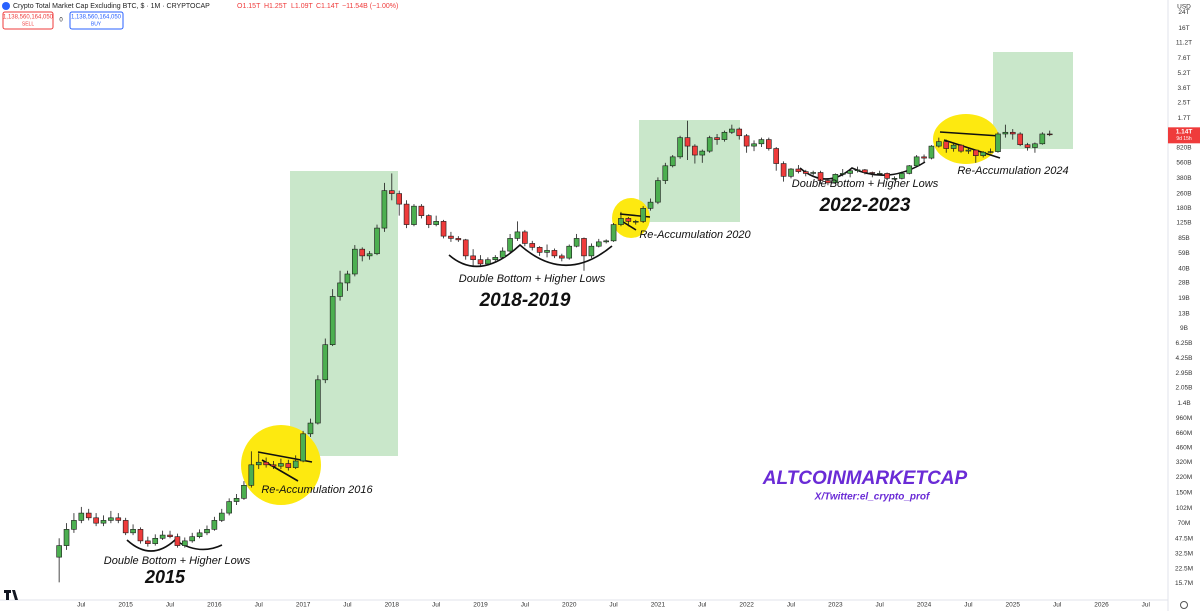 This screenshot has height=611, width=1200. I want to click on y-tick-label: 102M, so click(1184, 508).